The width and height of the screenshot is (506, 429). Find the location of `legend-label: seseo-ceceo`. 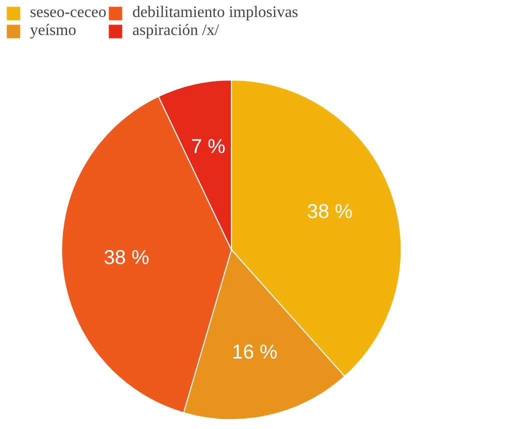

legend-label: seseo-ceceo is located at coordinates (68, 13).